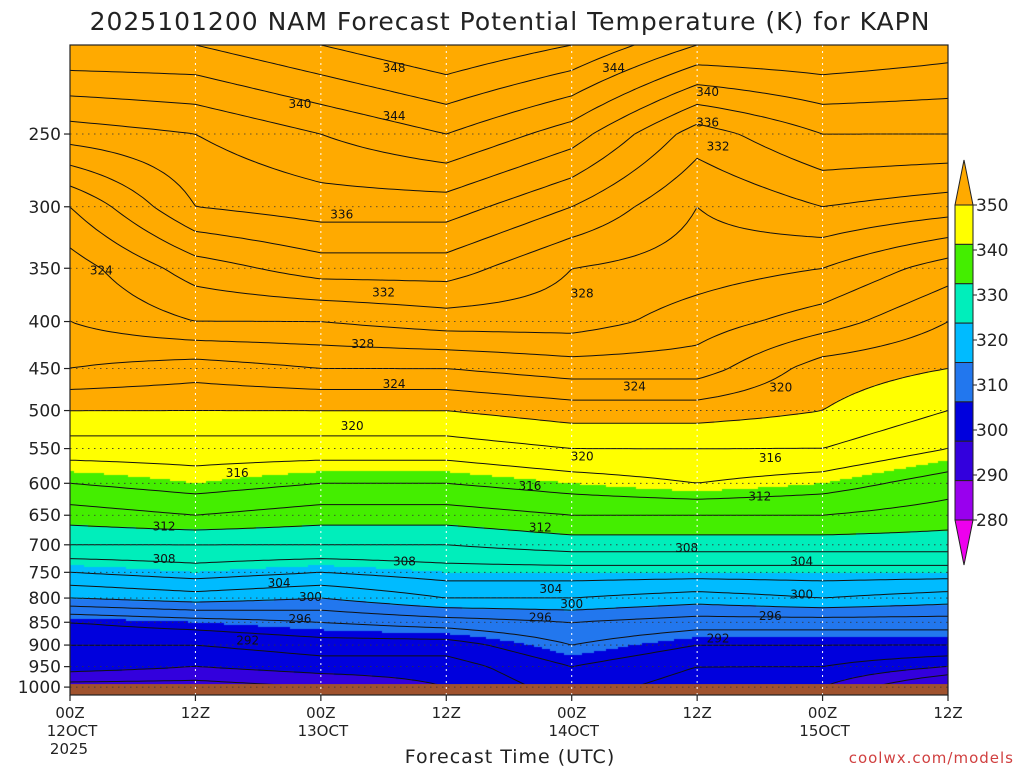 The height and width of the screenshot is (768, 1024). Describe the element at coordinates (45, 599) in the screenshot. I see `y-tick-label: 800` at that location.